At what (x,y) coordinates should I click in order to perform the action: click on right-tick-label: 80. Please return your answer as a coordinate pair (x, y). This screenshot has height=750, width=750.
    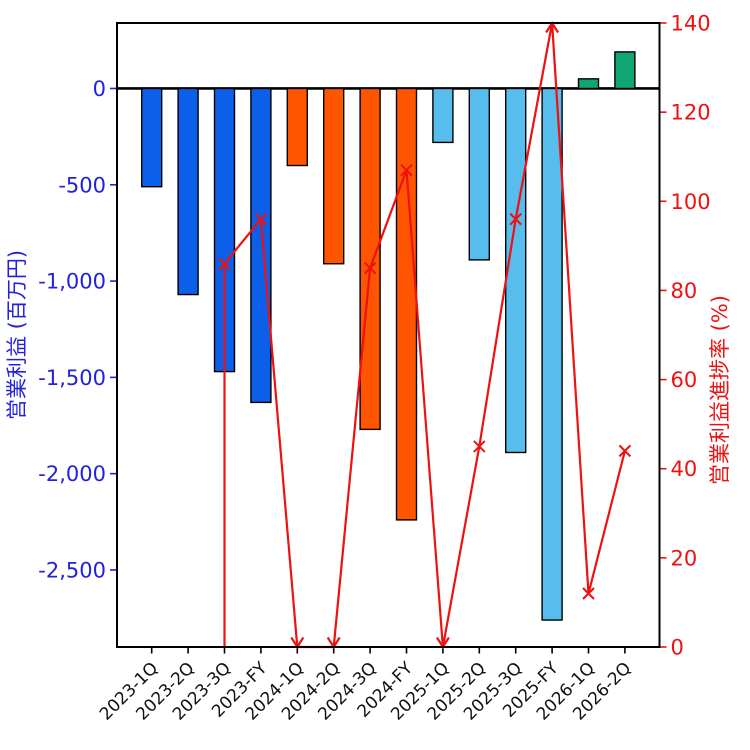
    Looking at the image, I should click on (684, 291).